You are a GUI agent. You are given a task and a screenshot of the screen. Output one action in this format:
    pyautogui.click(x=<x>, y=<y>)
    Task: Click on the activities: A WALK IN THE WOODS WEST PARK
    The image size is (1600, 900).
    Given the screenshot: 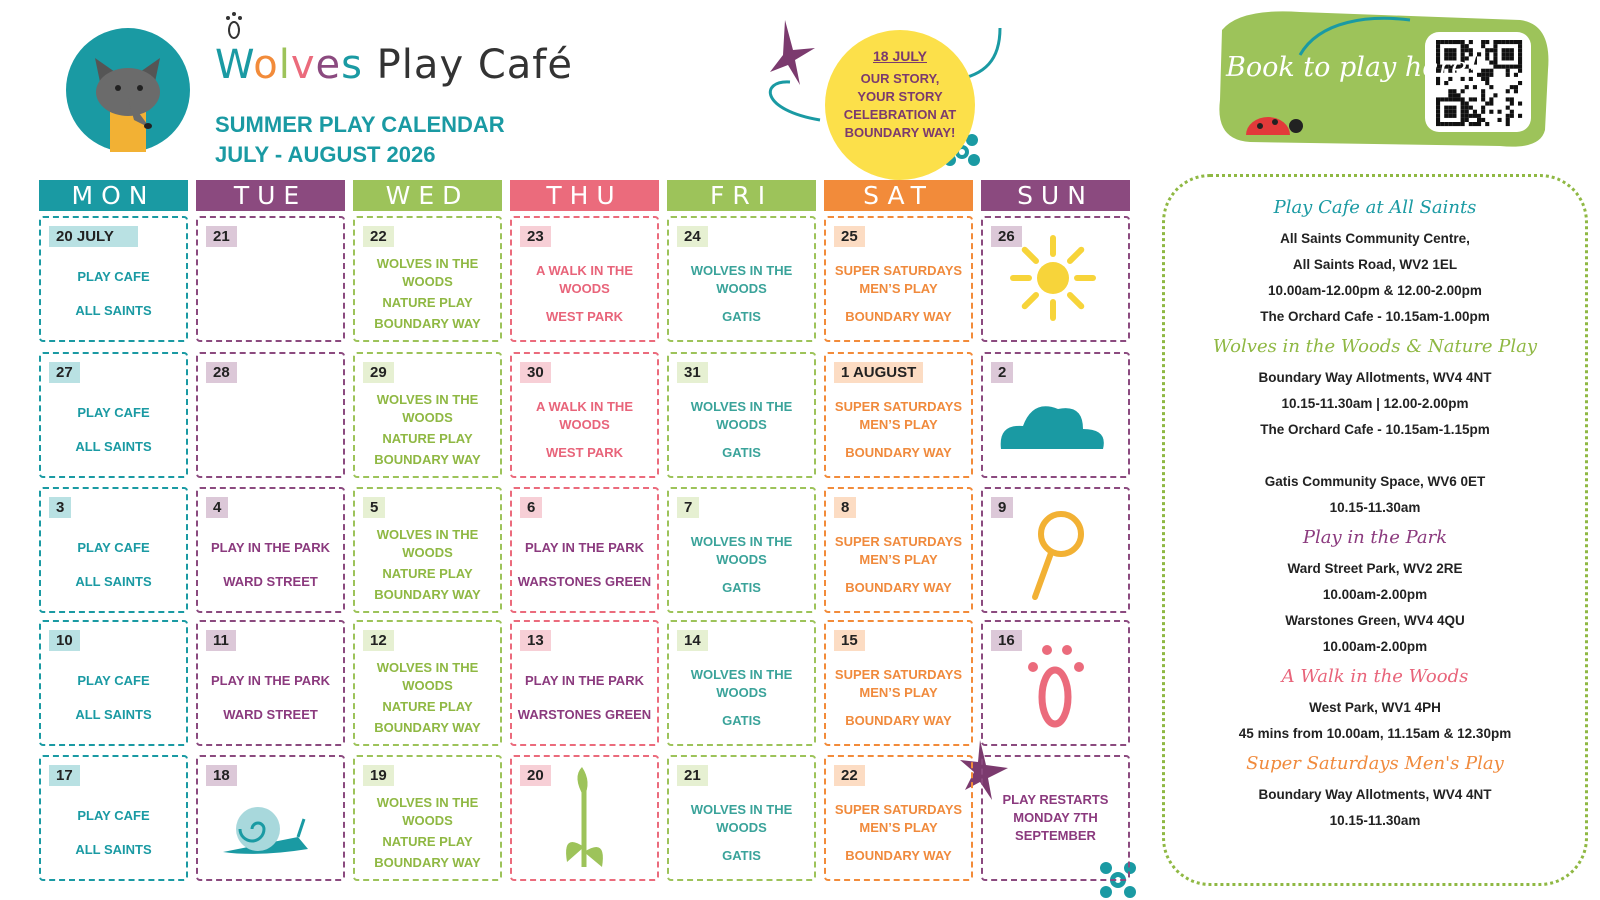 What is the action you would take?
    pyautogui.click(x=584, y=430)
    